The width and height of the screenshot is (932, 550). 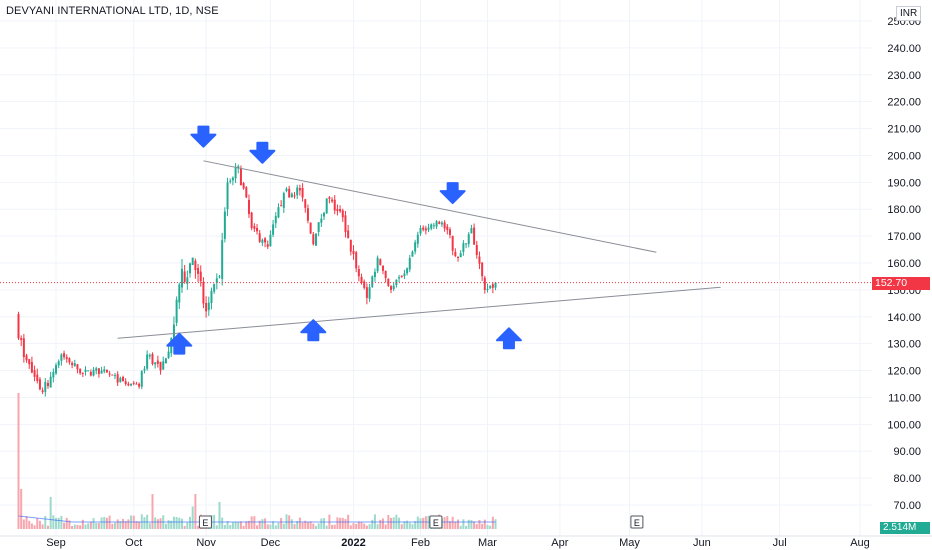 I want to click on time-tick-label: Aug, so click(x=860, y=543).